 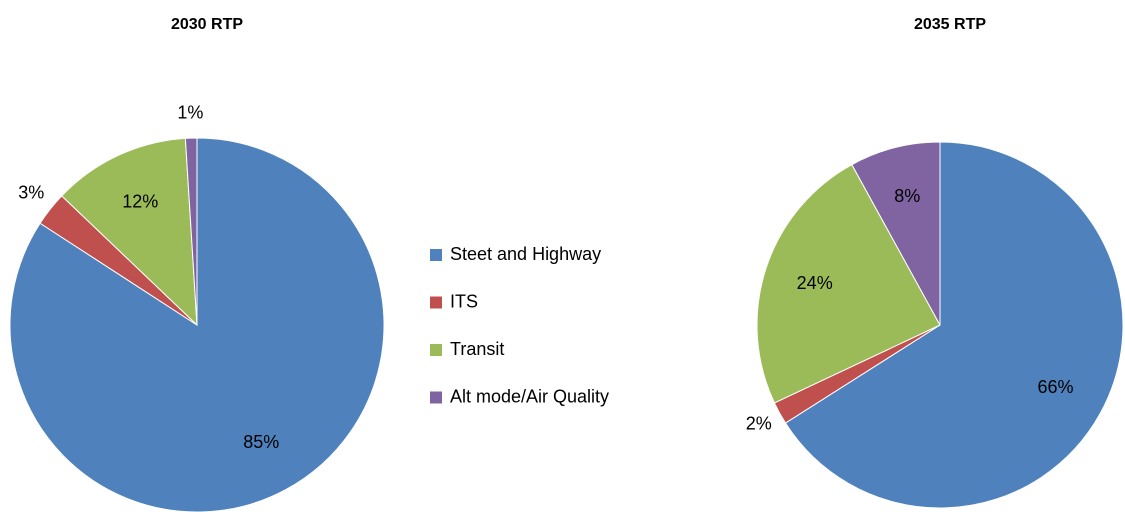 I want to click on legend-label: ITS, so click(x=464, y=301).